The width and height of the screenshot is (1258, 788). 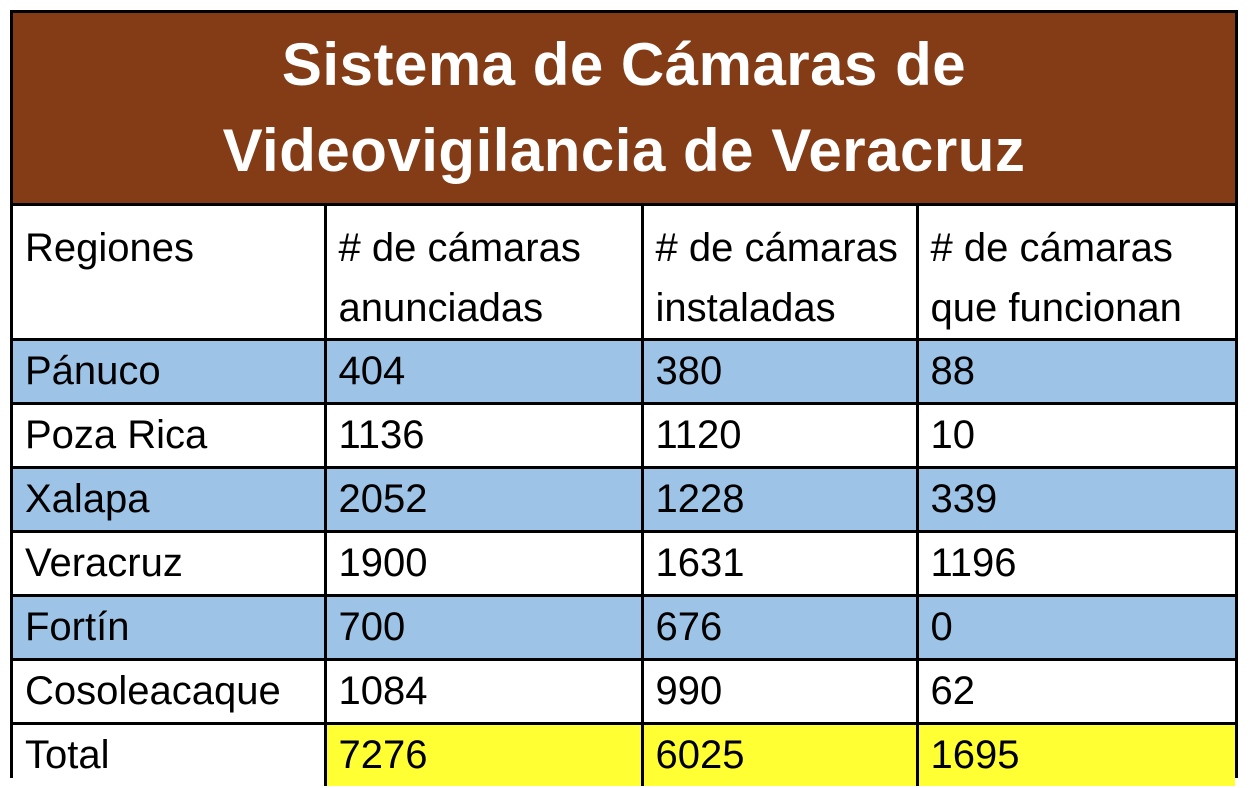 I want to click on total-installed-cell: 6025, so click(x=779, y=754).